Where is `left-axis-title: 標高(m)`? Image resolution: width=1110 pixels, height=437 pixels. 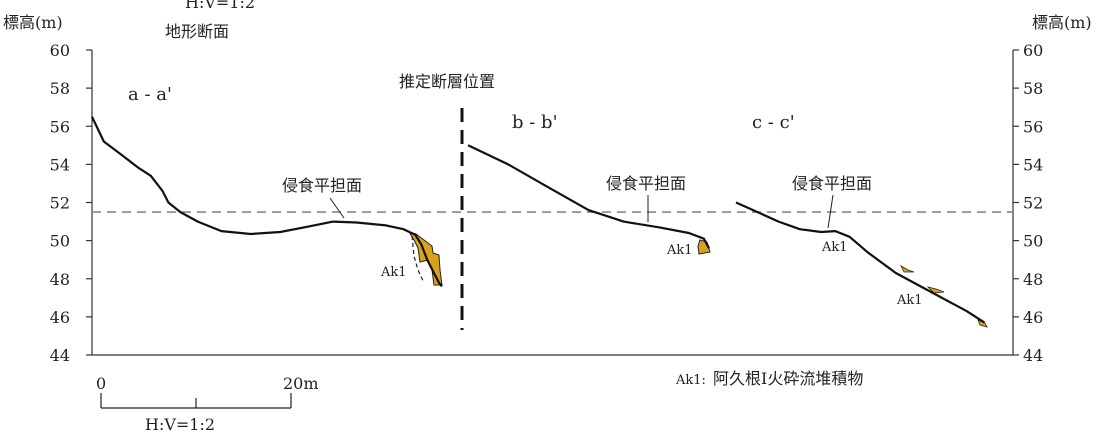
left-axis-title: 標高(m) is located at coordinates (33, 22).